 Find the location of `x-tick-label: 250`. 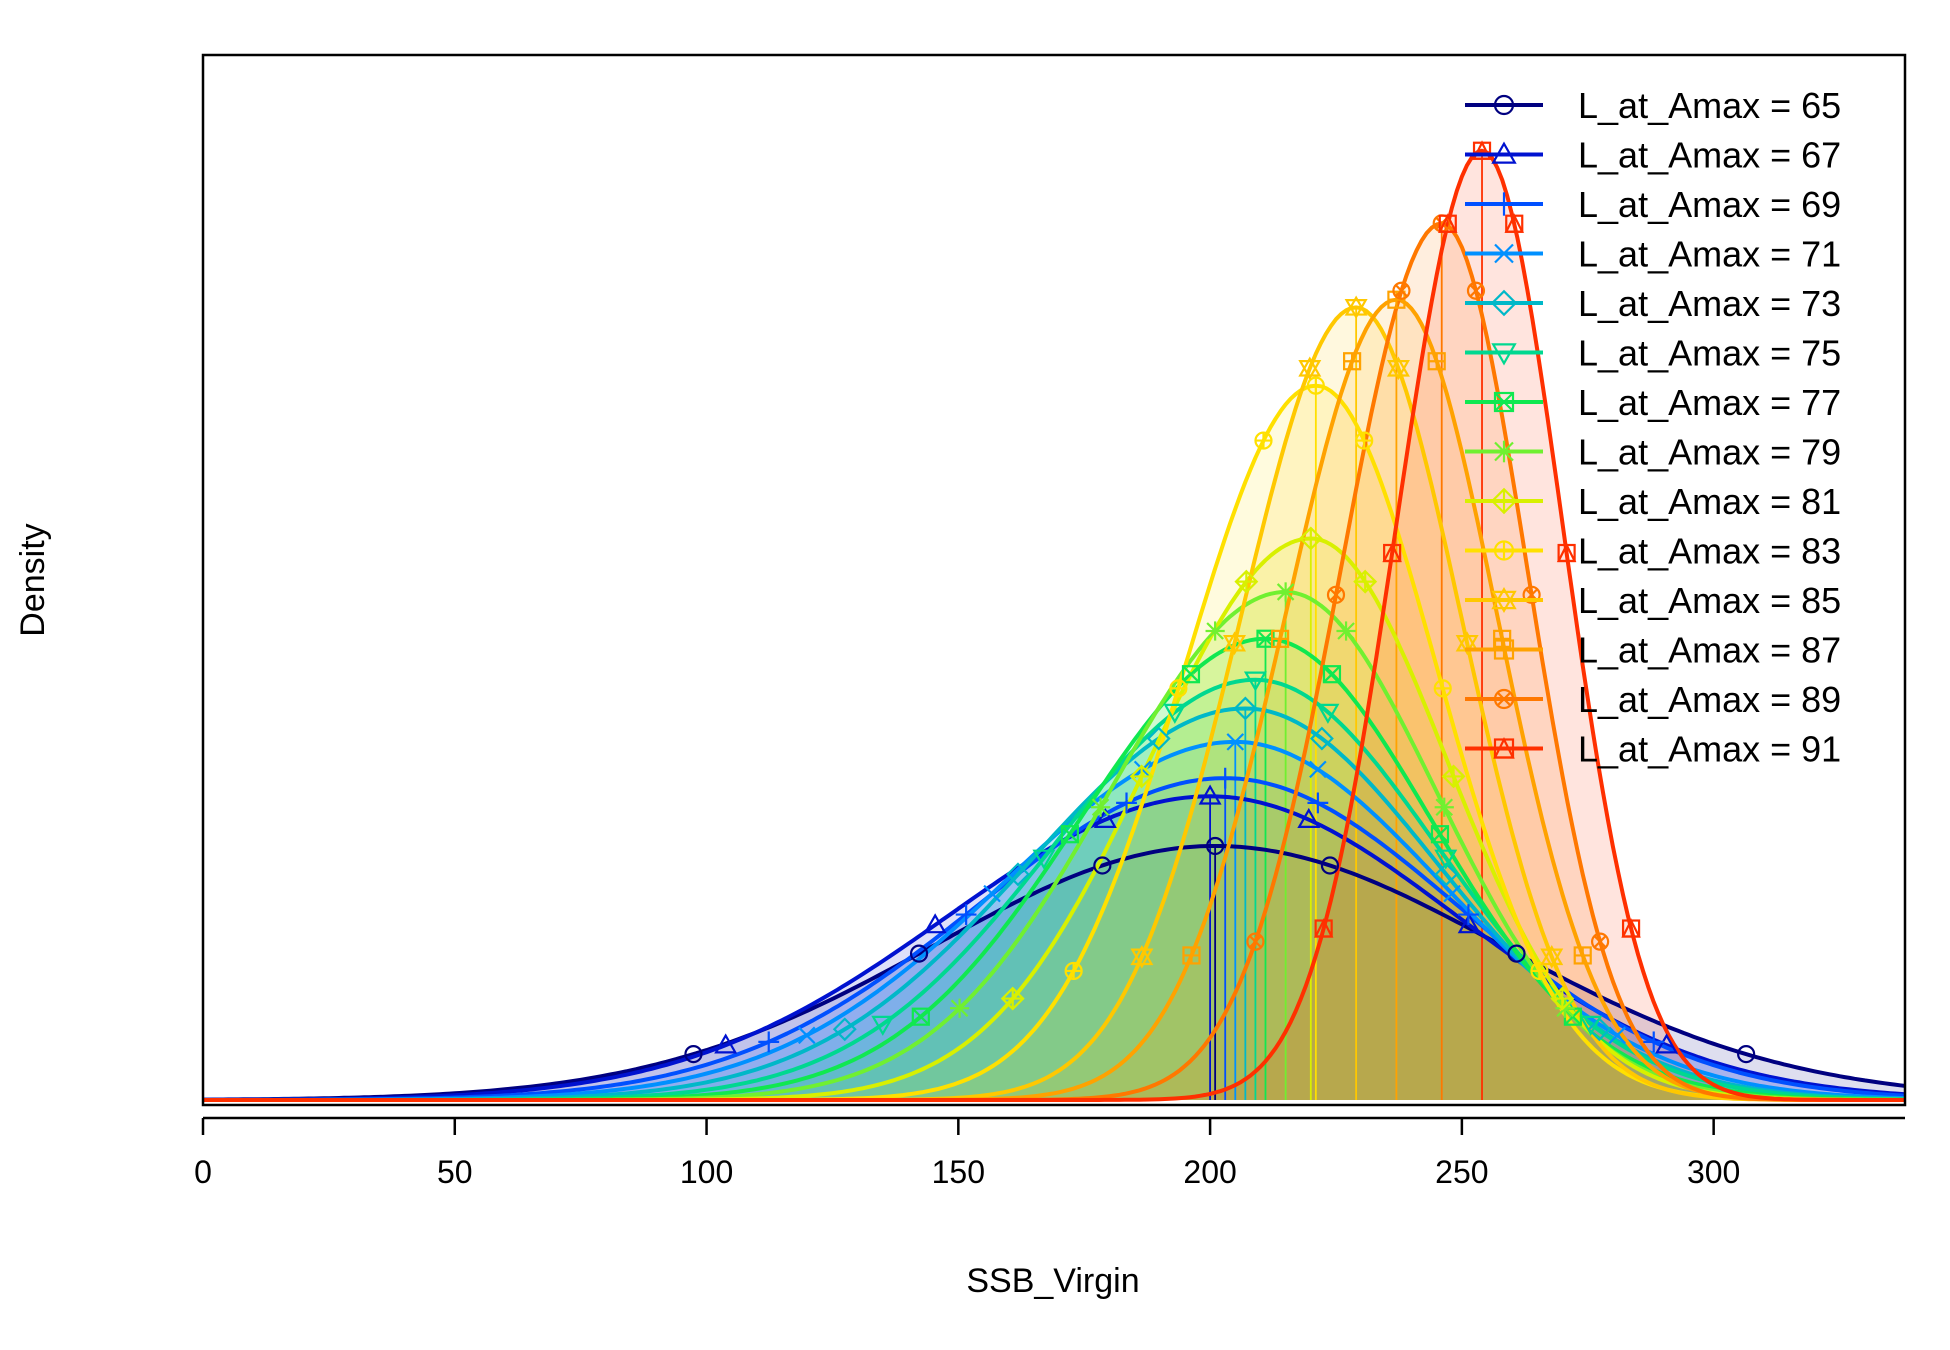

x-tick-label: 250 is located at coordinates (1461, 1172).